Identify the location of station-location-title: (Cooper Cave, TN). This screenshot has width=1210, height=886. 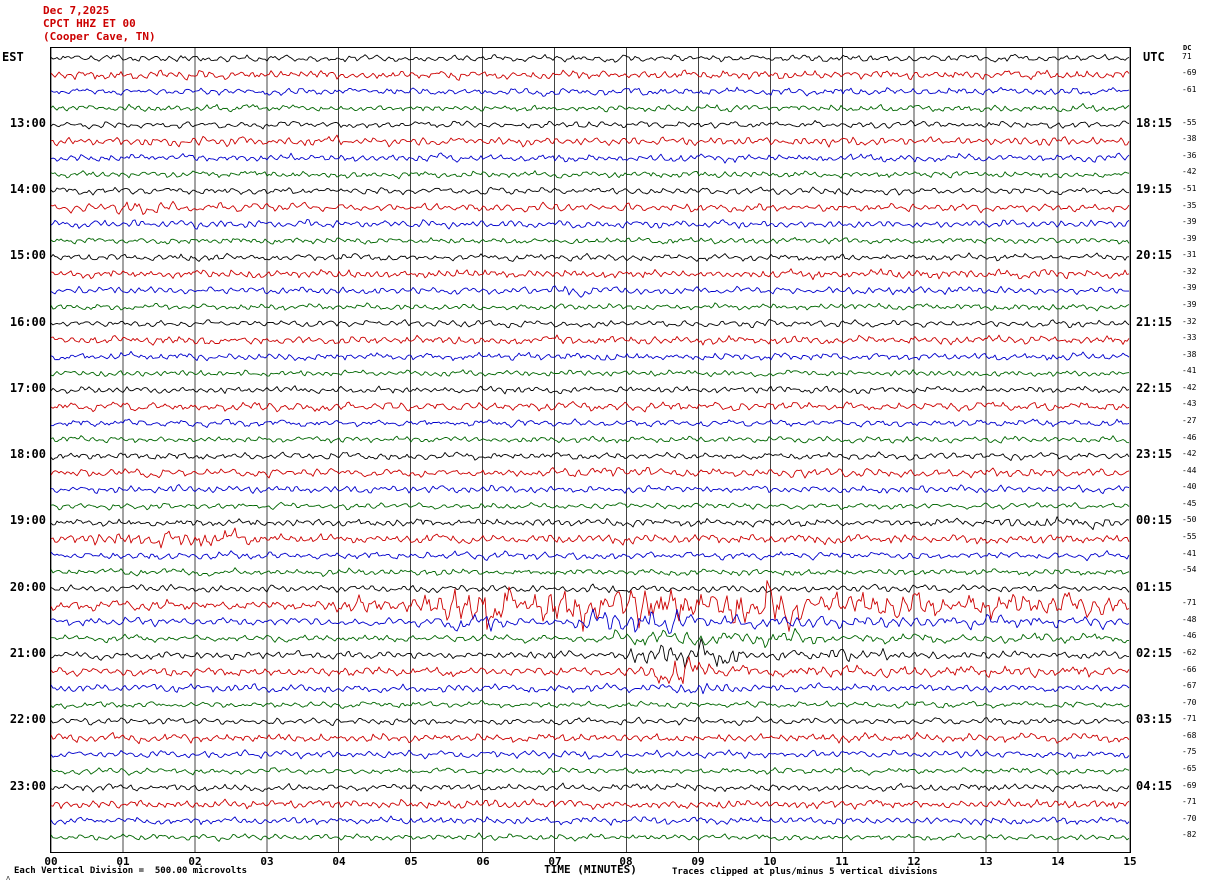
(99, 36).